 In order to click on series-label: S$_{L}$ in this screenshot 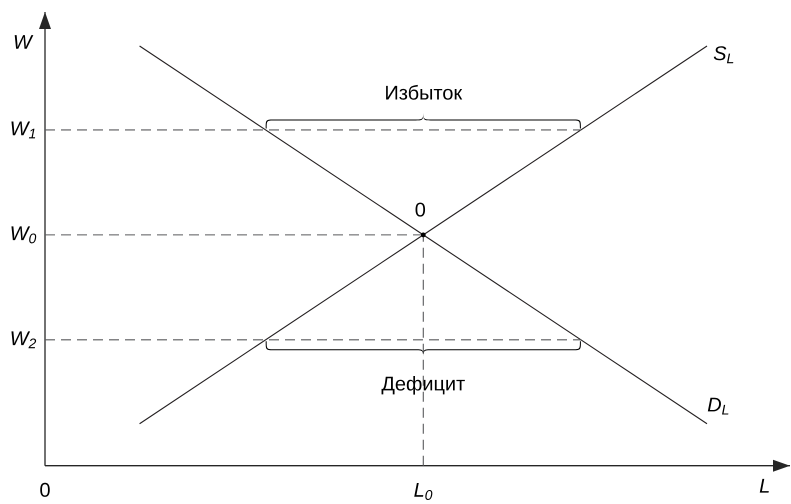, I will do `click(724, 55)`.